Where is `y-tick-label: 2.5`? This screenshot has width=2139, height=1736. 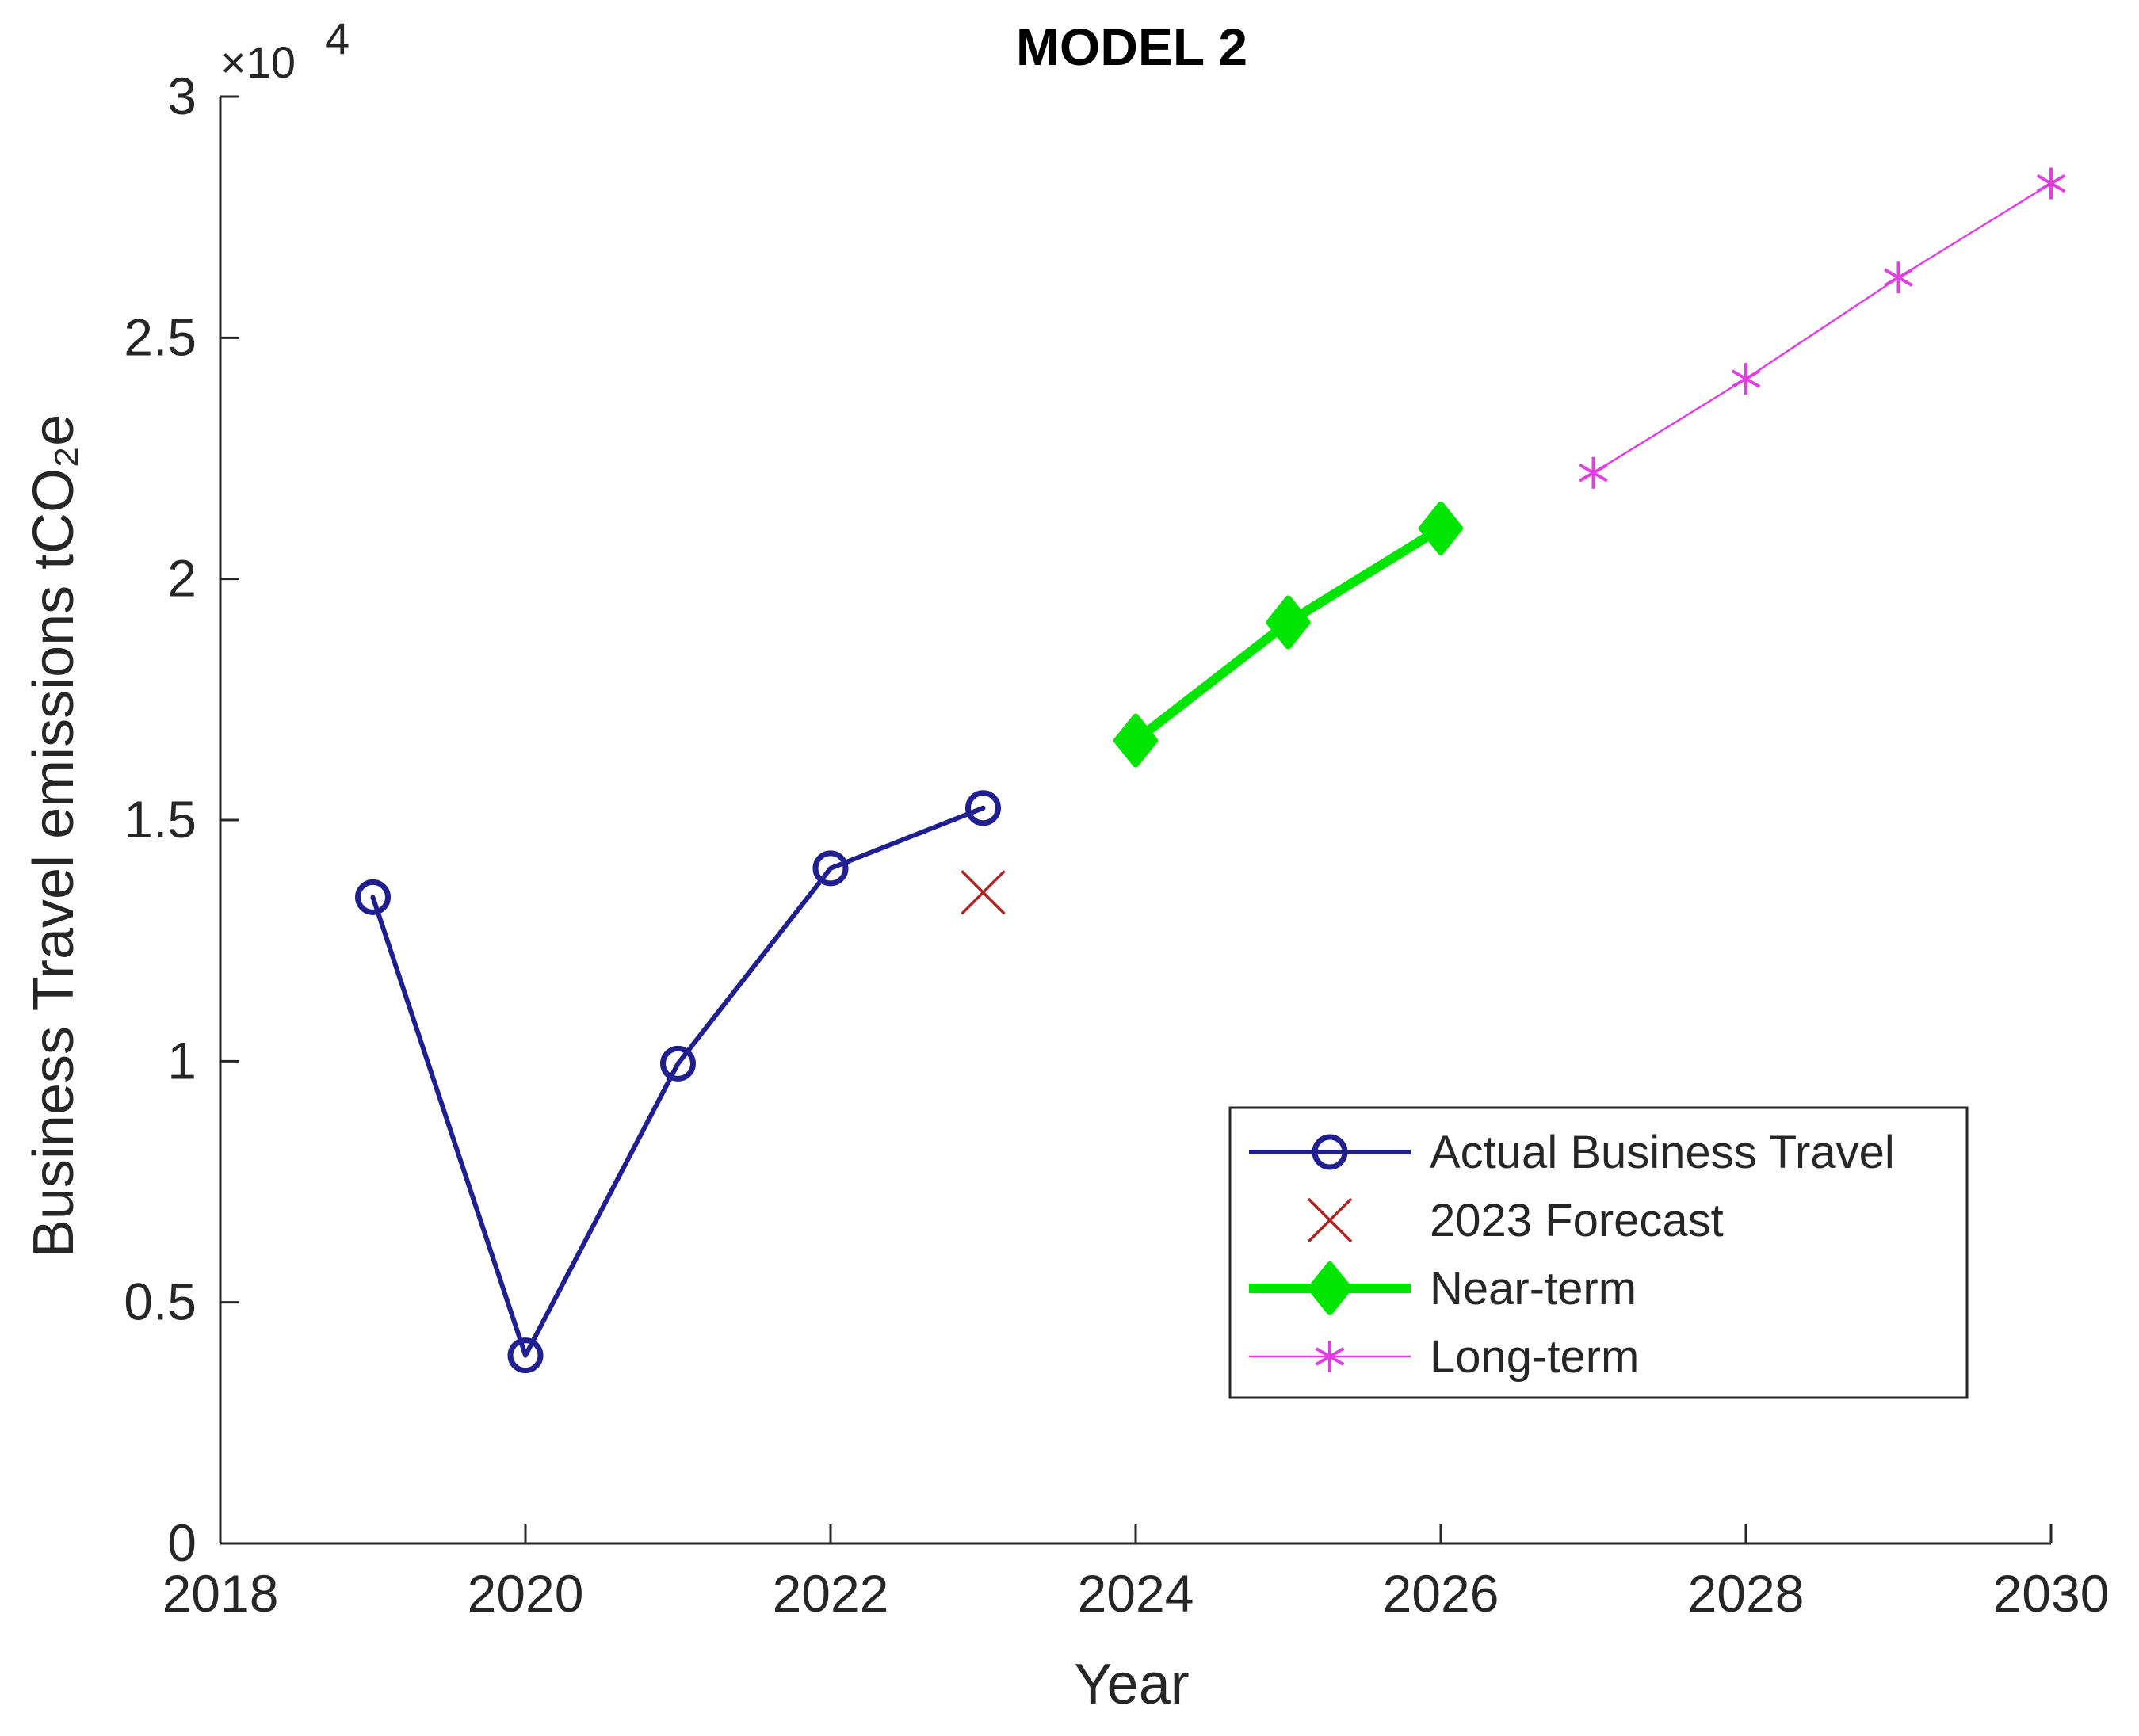 y-tick-label: 2.5 is located at coordinates (160, 336).